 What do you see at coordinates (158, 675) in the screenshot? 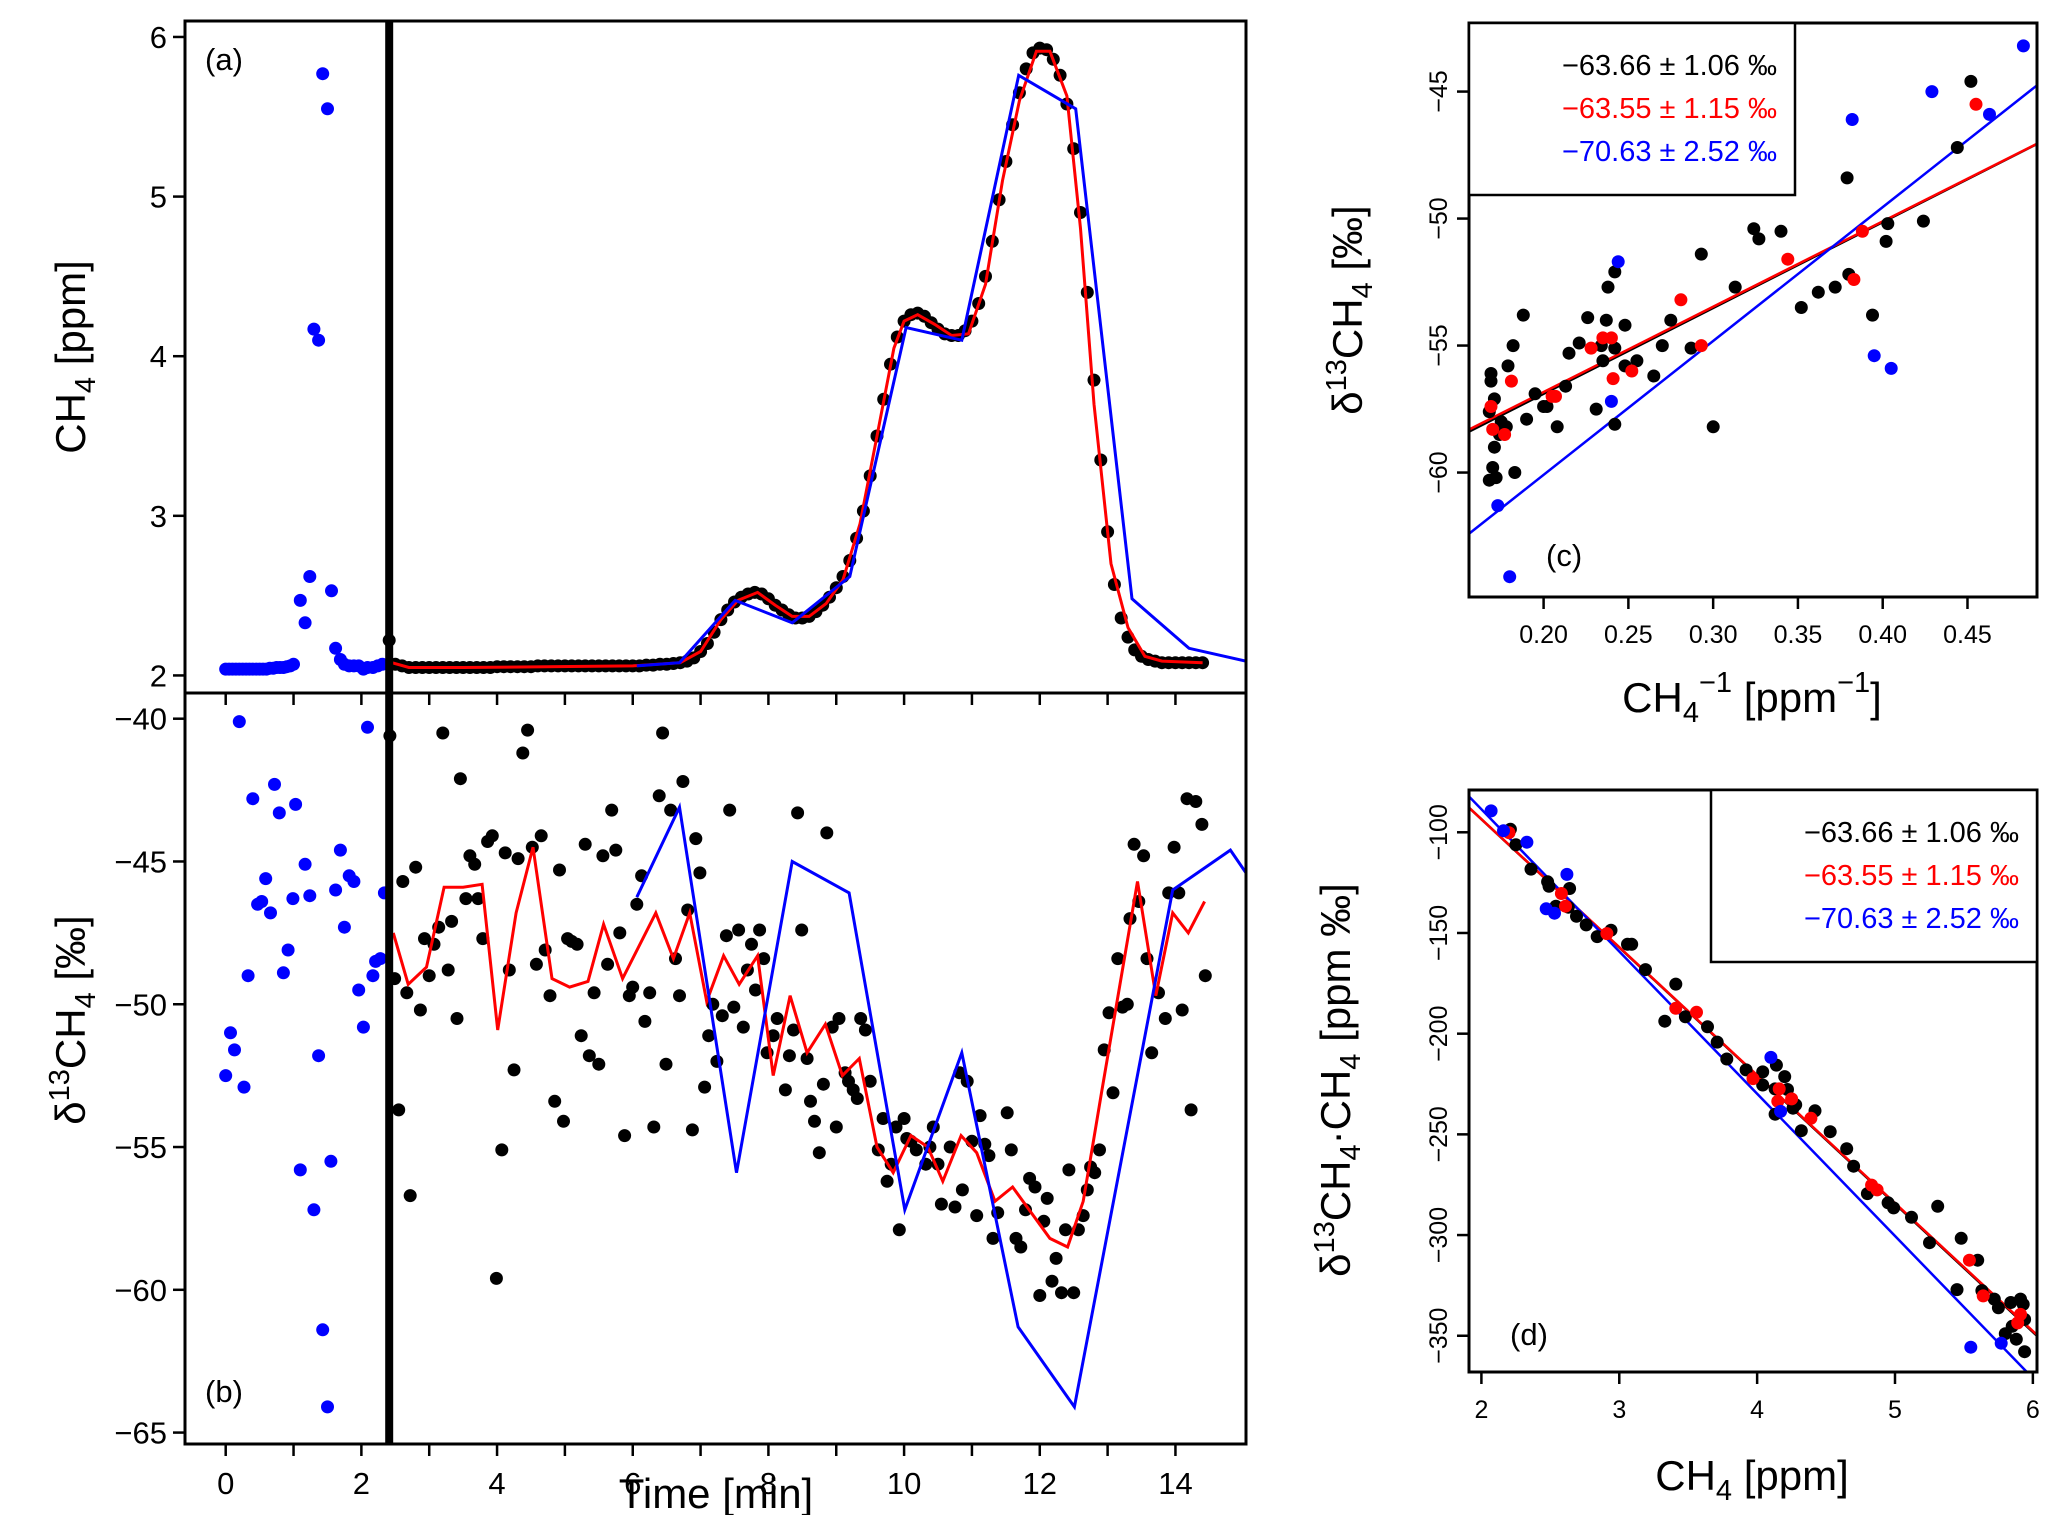
I see `y-tick-label: 2` at bounding box center [158, 675].